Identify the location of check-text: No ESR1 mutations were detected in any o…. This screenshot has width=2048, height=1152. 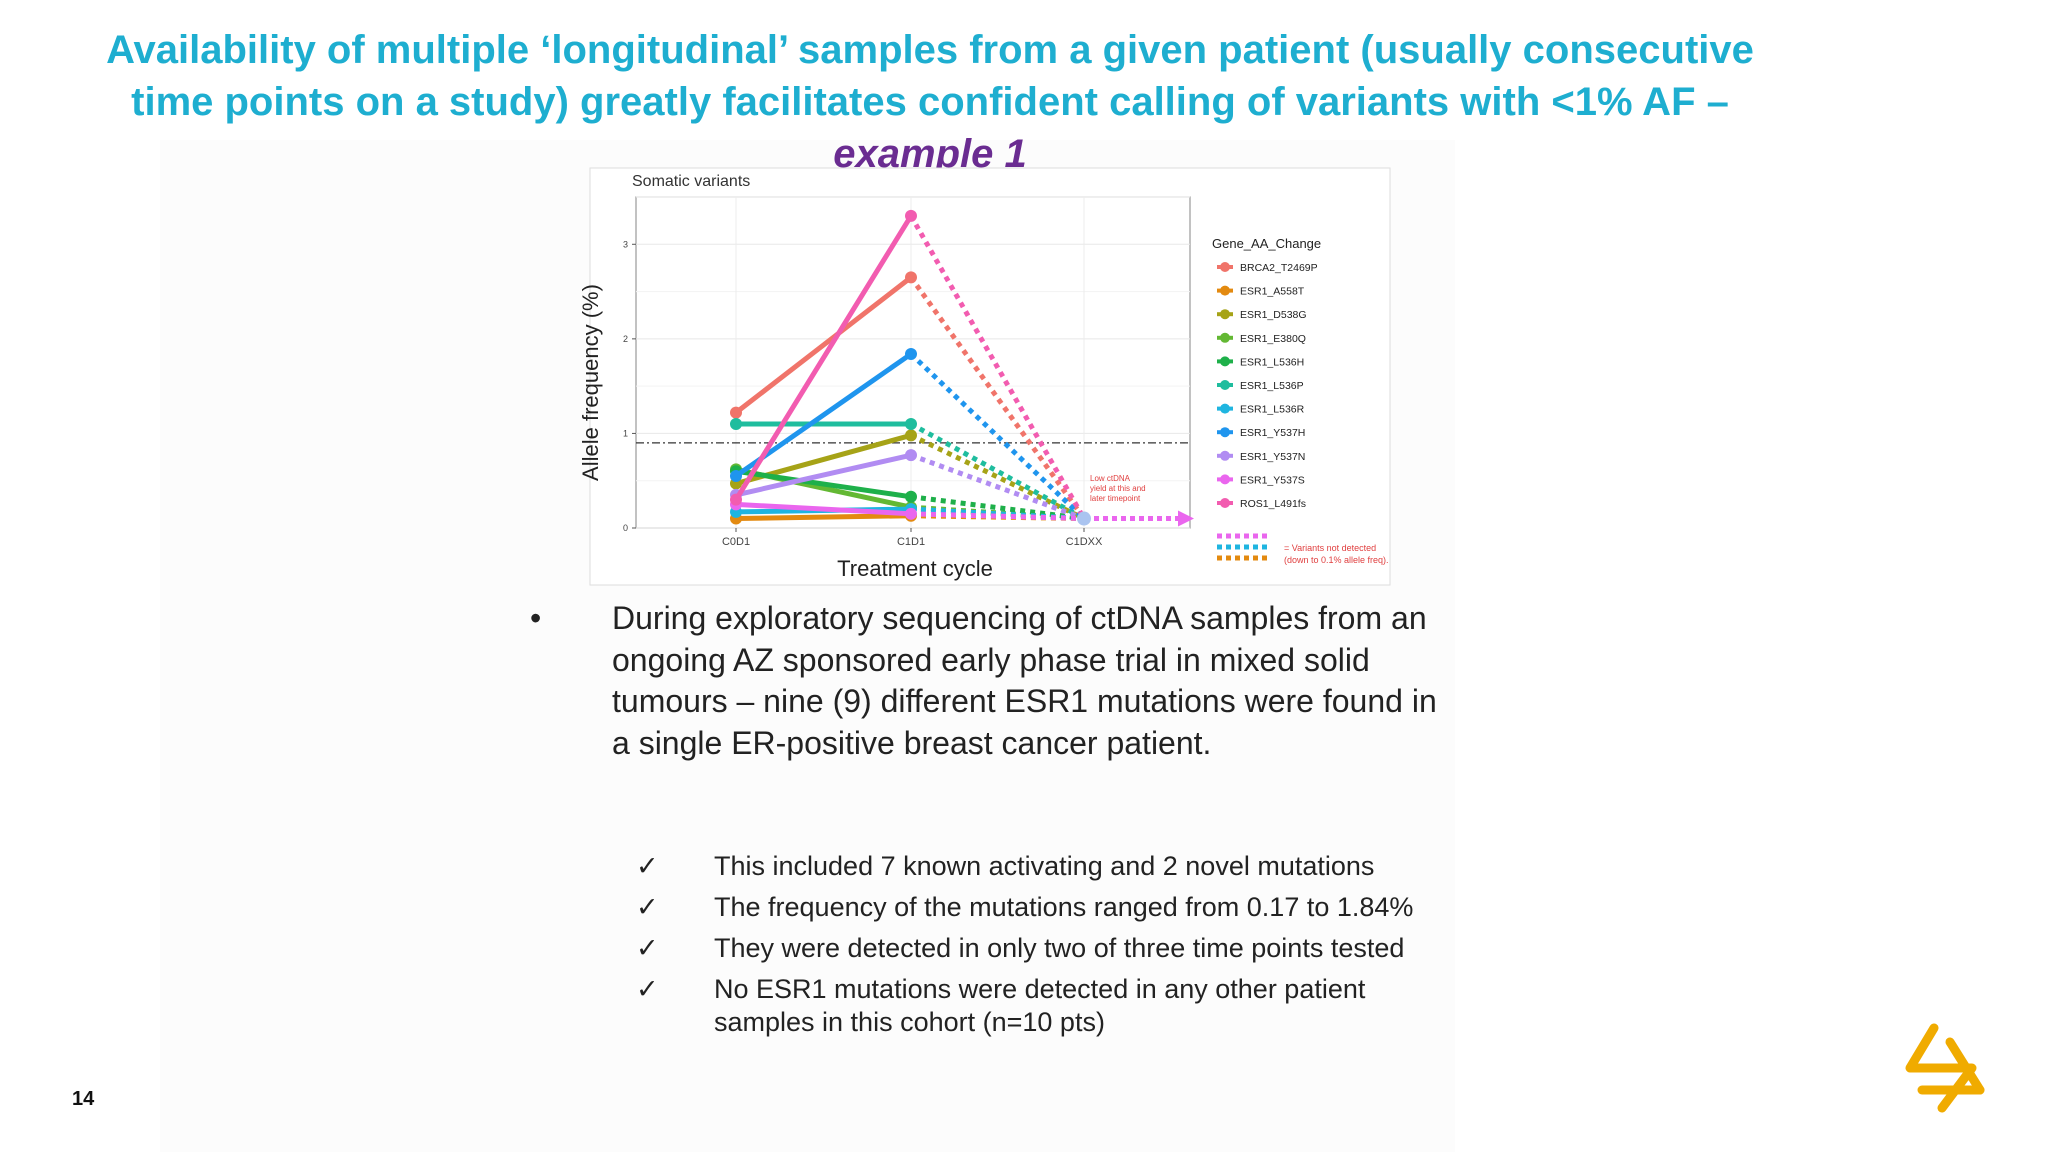
(1040, 1005).